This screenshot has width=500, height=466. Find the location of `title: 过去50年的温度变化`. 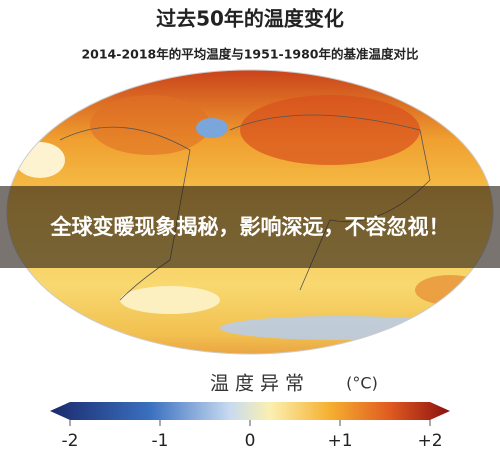

title: 过去50年的温度变化 is located at coordinates (250, 19).